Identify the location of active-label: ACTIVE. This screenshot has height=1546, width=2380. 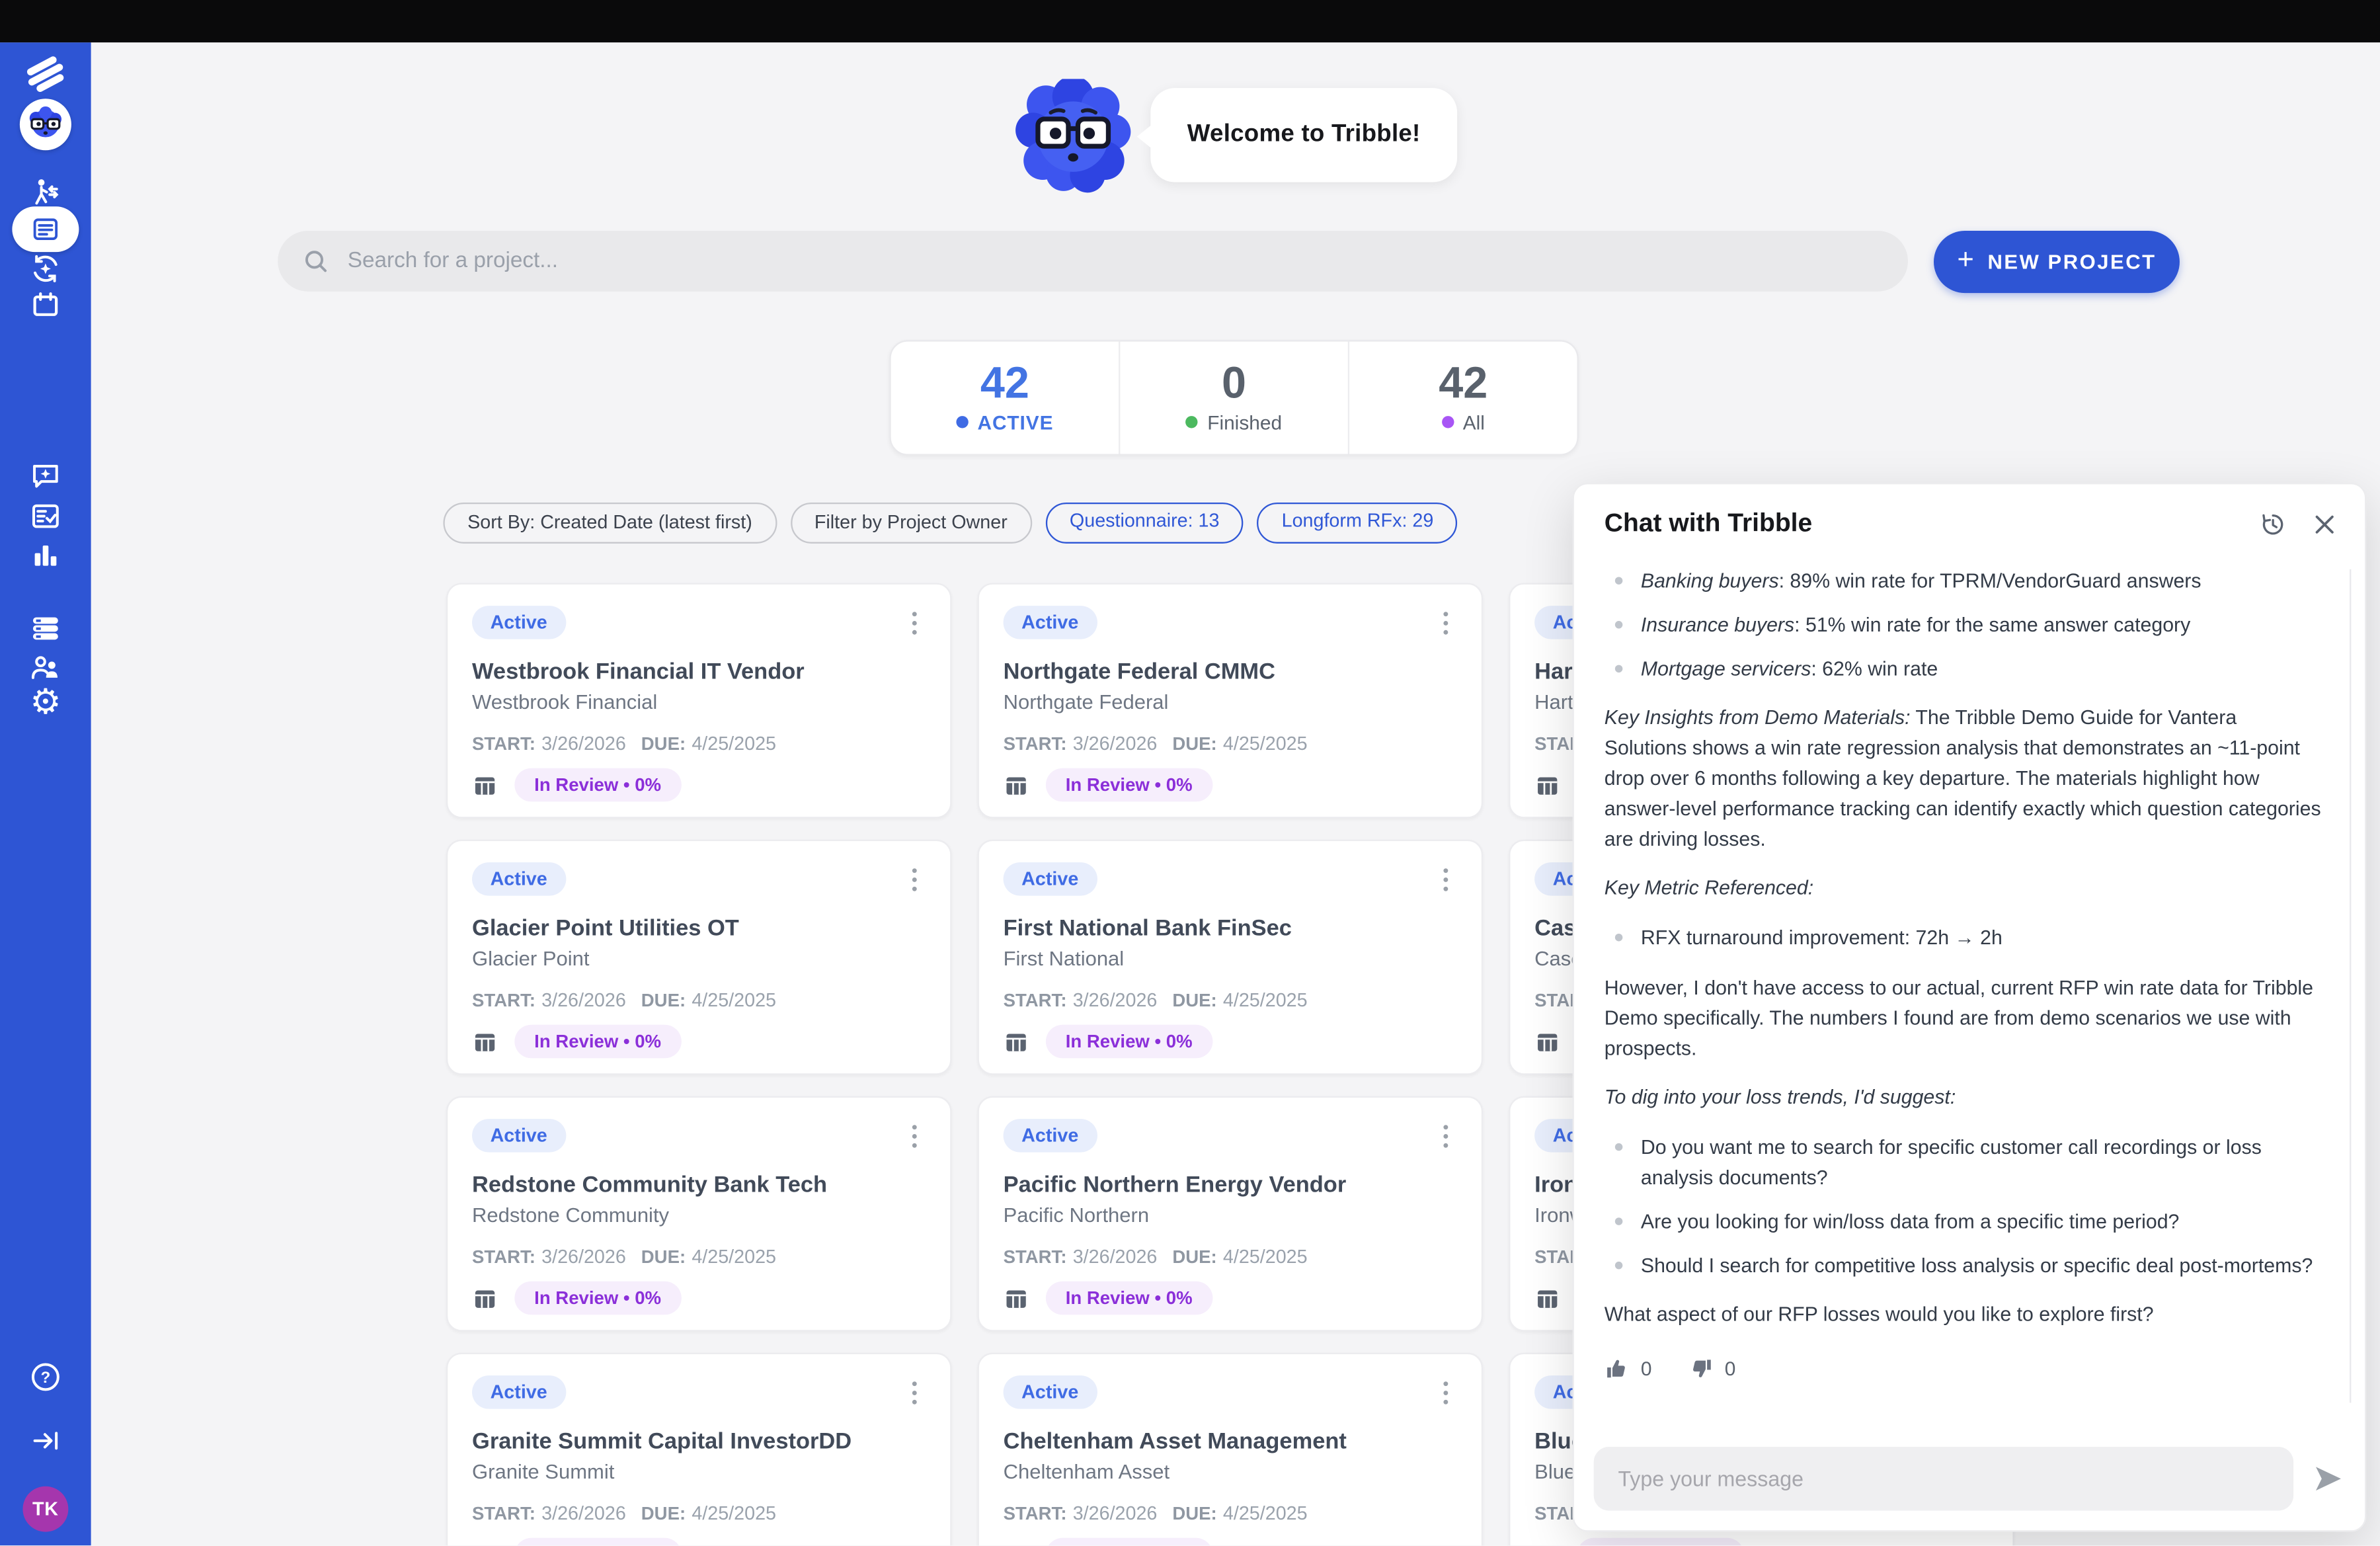
(1015, 422).